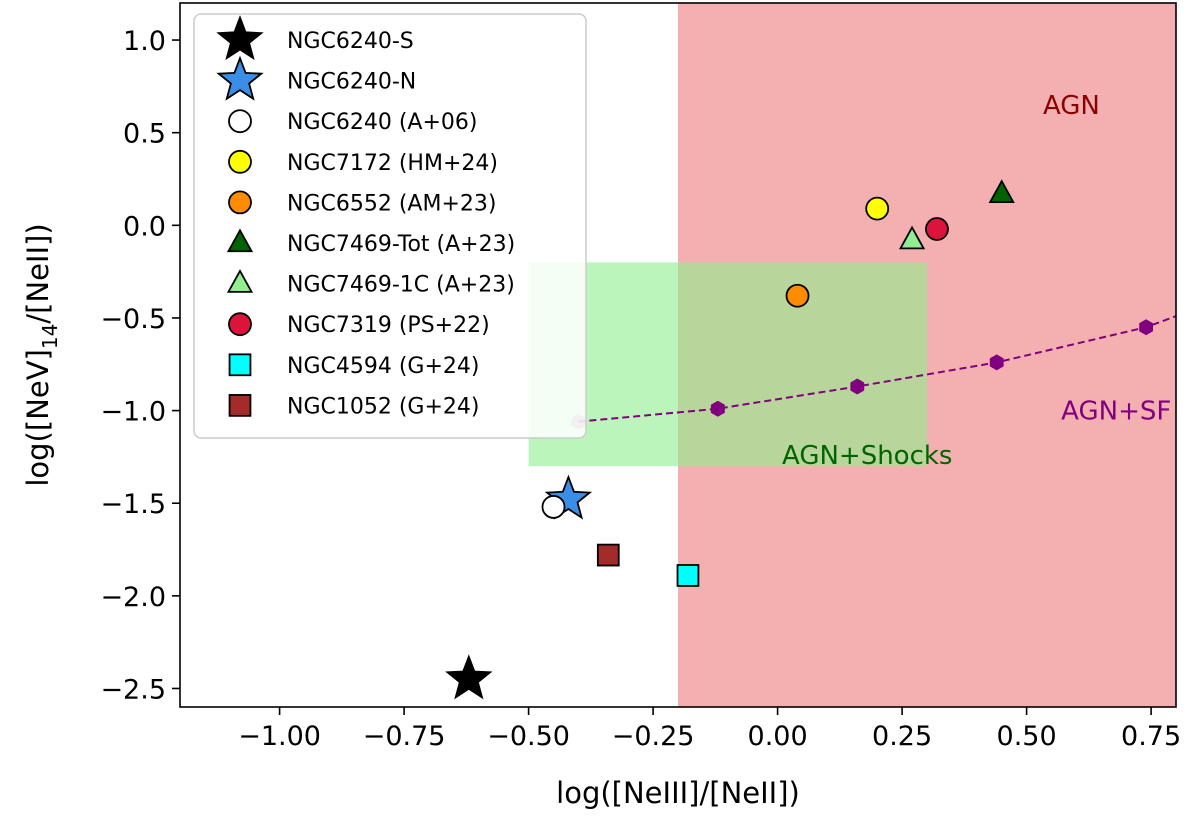 The image size is (1200, 817). Describe the element at coordinates (133, 689) in the screenshot. I see `y-tick-label: −2.5` at that location.